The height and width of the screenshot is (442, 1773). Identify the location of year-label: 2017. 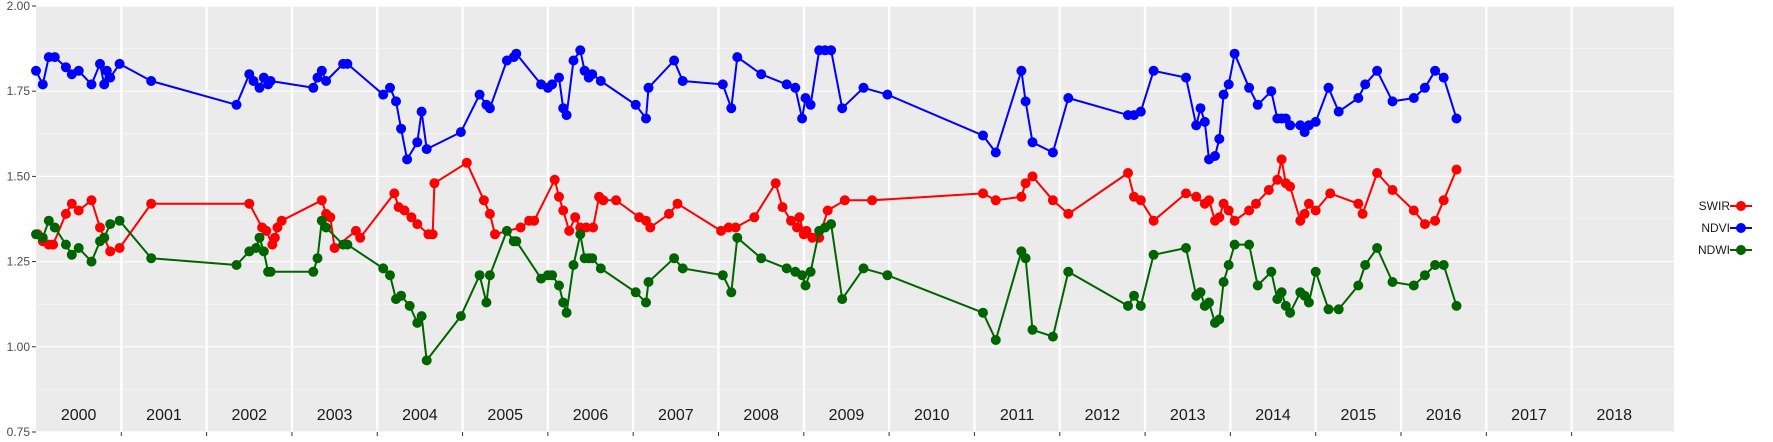
(1529, 415).